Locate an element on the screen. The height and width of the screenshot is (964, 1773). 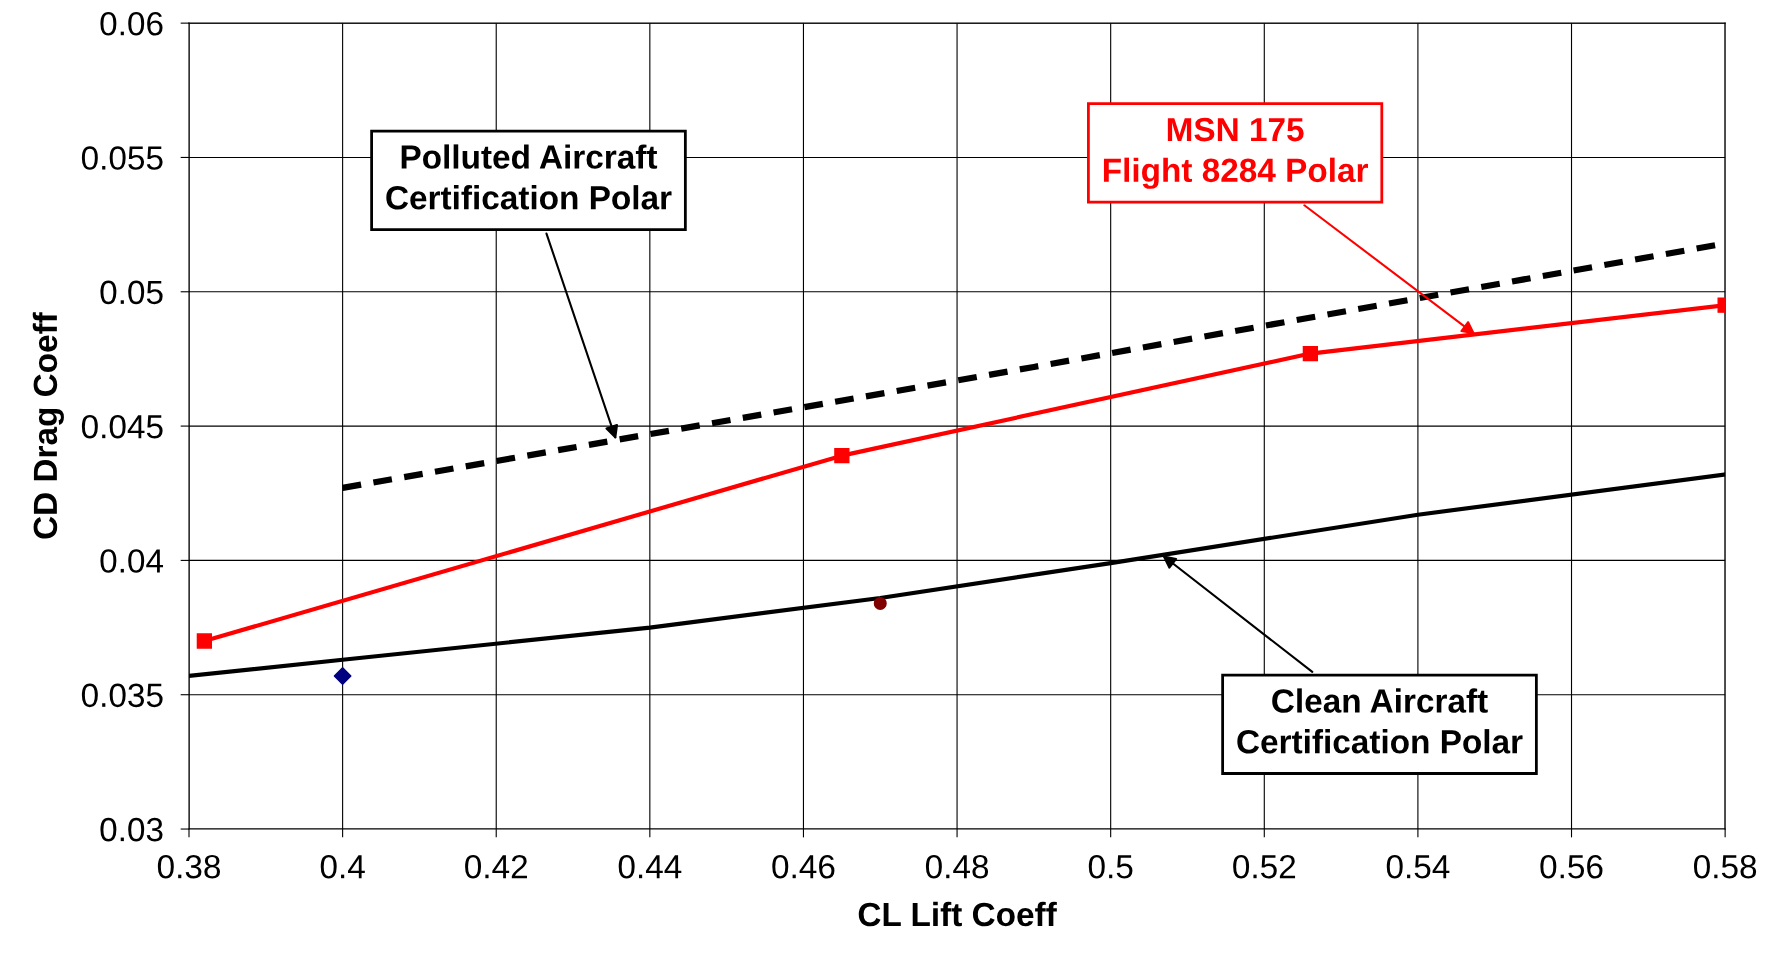
x-tick-label: 0.54 is located at coordinates (1418, 866).